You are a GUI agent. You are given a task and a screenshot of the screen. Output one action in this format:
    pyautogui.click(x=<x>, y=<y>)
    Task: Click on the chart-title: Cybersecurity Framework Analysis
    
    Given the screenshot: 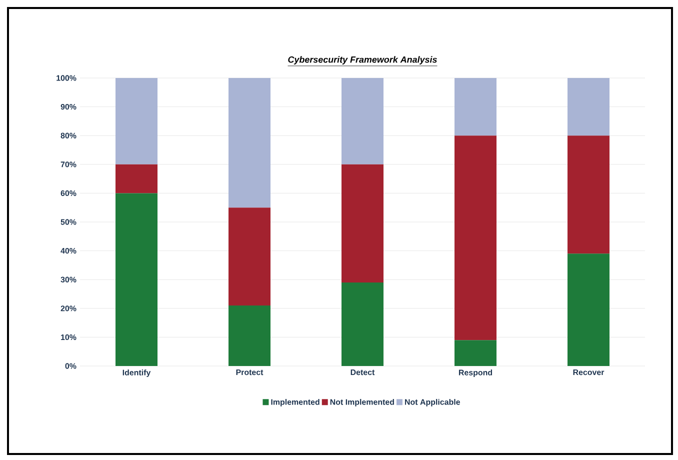 What is the action you would take?
    pyautogui.click(x=362, y=60)
    